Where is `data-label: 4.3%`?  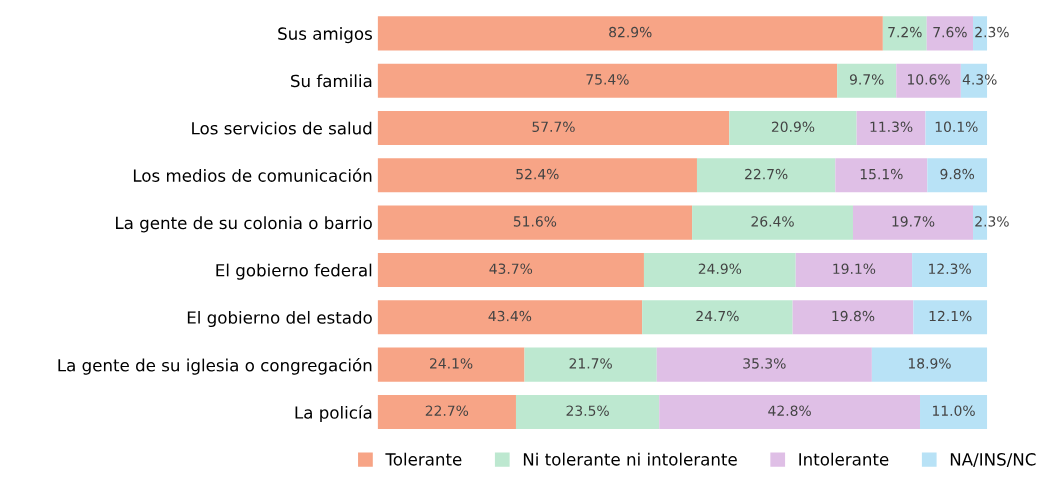
data-label: 4.3% is located at coordinates (979, 79).